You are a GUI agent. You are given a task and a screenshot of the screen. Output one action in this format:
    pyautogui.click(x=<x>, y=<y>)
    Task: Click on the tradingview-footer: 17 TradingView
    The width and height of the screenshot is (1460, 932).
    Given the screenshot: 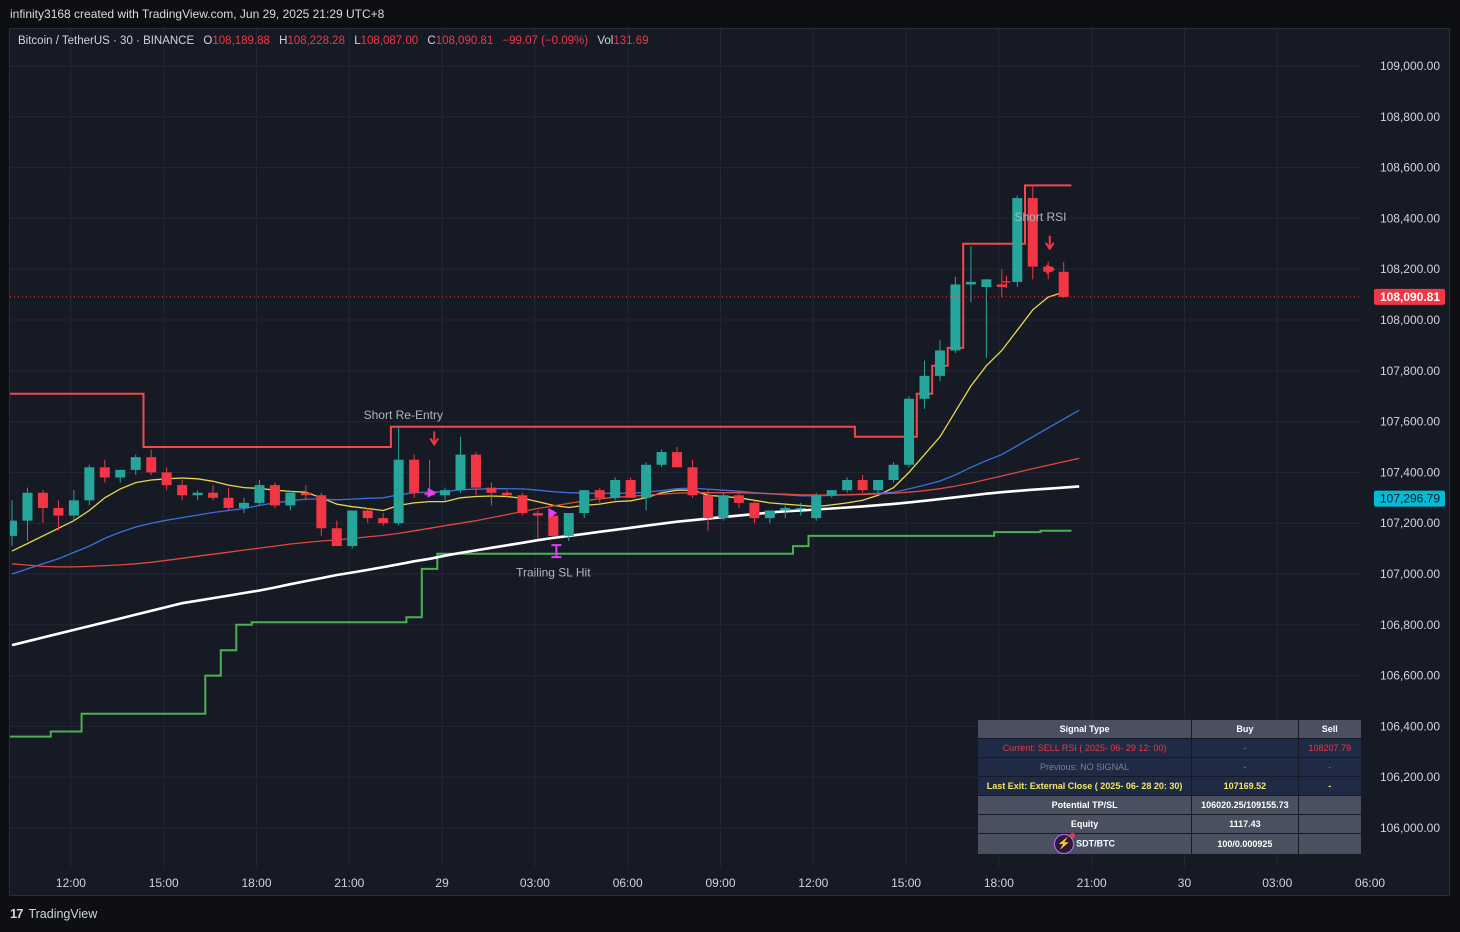 What is the action you would take?
    pyautogui.click(x=53, y=913)
    